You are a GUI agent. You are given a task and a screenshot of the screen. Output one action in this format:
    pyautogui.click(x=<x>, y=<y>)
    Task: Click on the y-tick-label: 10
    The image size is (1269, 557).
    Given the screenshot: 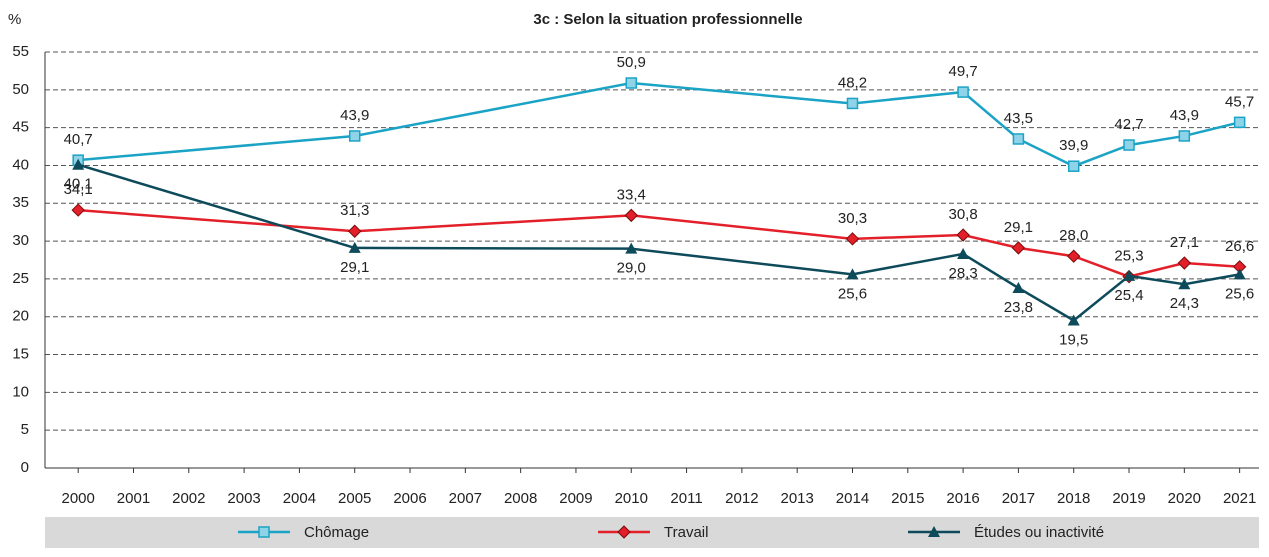 What is the action you would take?
    pyautogui.click(x=20, y=391)
    